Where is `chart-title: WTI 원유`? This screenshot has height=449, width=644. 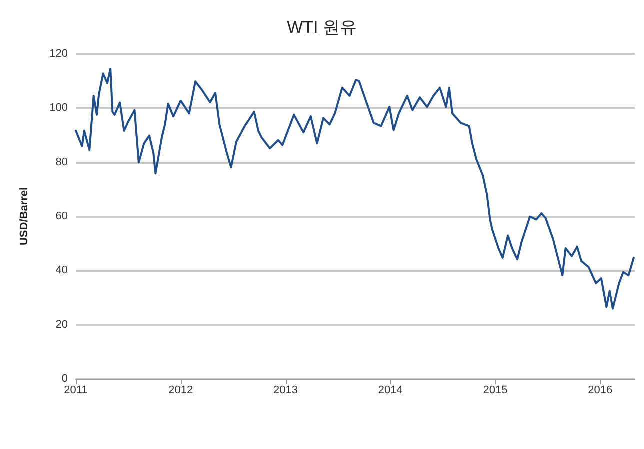 chart-title: WTI 원유 is located at coordinates (322, 27).